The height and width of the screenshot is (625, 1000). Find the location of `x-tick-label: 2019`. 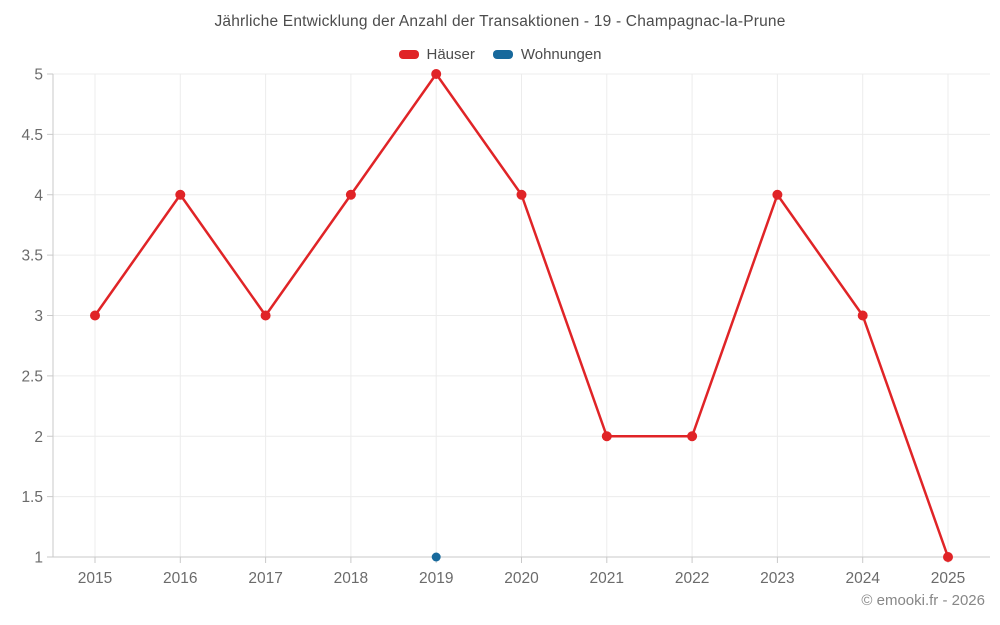

x-tick-label: 2019 is located at coordinates (436, 578).